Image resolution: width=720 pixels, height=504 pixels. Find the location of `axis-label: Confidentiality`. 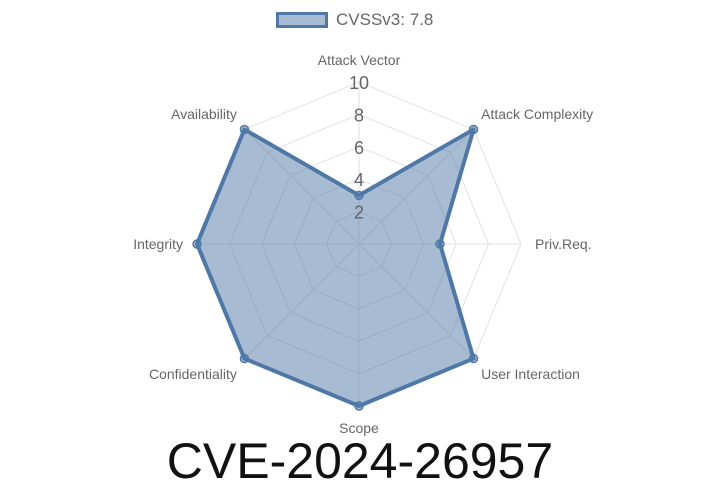

axis-label: Confidentiality is located at coordinates (193, 374).